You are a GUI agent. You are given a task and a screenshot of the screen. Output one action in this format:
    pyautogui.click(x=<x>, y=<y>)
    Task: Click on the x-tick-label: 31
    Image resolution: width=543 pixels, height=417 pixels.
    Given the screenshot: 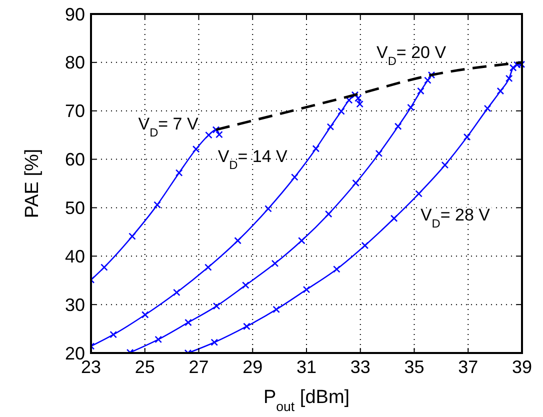 What is the action you would take?
    pyautogui.click(x=306, y=367)
    